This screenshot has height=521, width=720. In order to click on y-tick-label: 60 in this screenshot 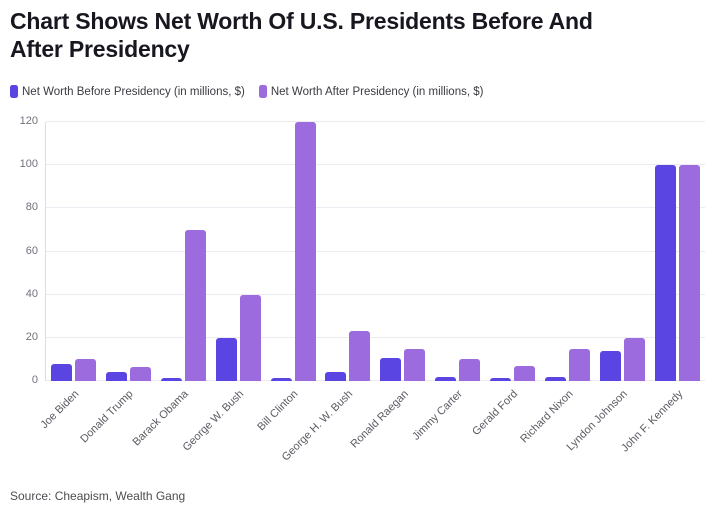, I will do `click(31, 250)`.